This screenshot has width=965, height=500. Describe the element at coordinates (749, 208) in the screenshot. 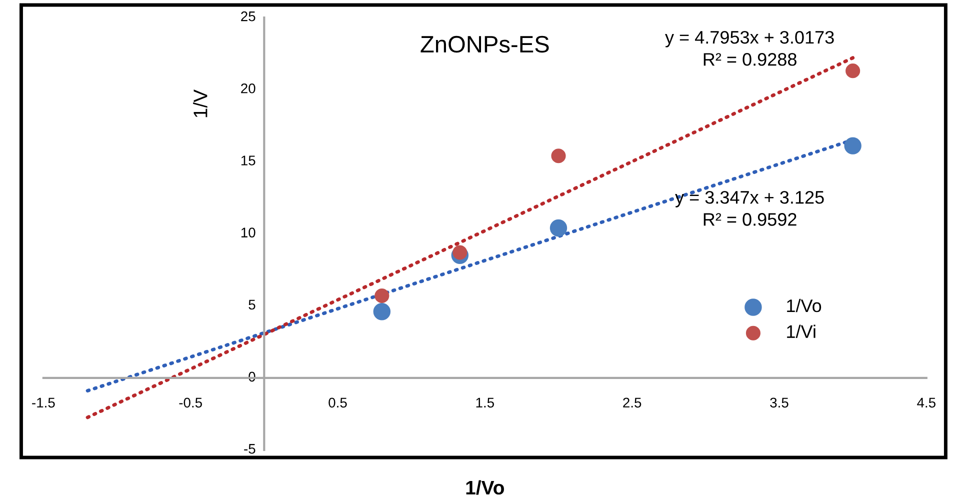

I see `annotation: y = 3.347x + 3.125 R² = 0.9592` at that location.